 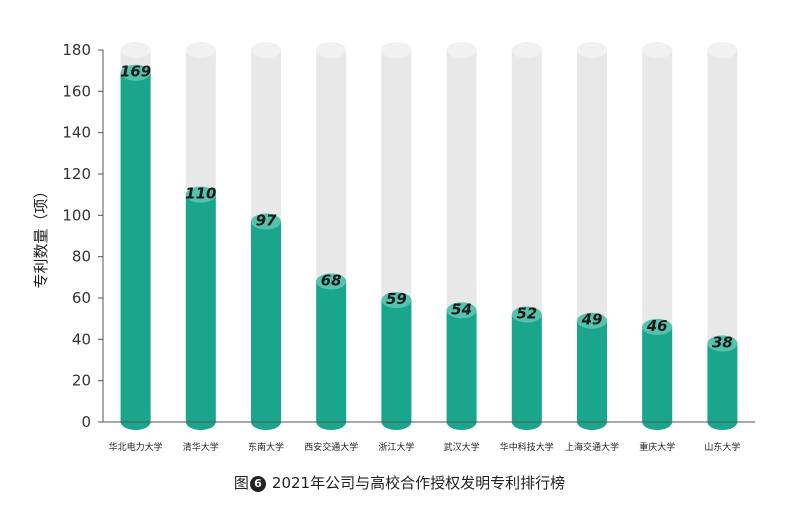 I want to click on bar-item: 110 清华大学, so click(x=201, y=247).